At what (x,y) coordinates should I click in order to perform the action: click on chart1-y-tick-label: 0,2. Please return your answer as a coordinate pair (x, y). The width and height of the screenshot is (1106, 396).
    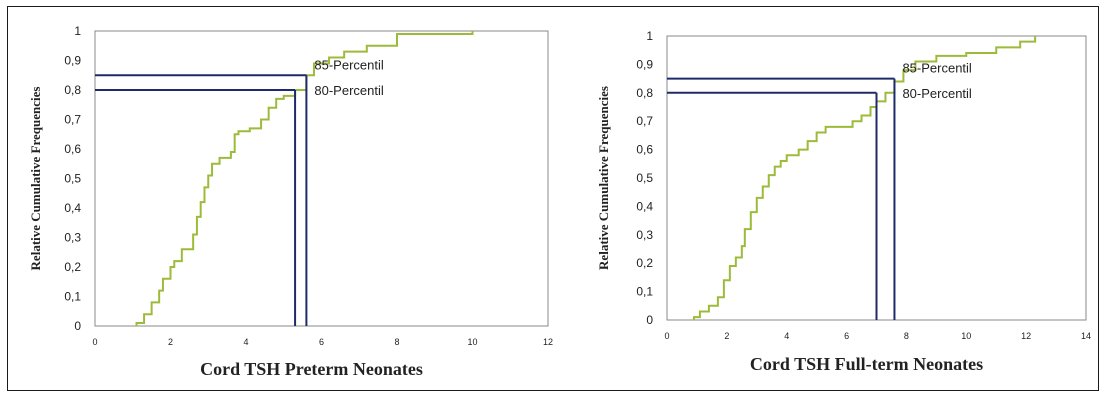
    Looking at the image, I should click on (72, 267).